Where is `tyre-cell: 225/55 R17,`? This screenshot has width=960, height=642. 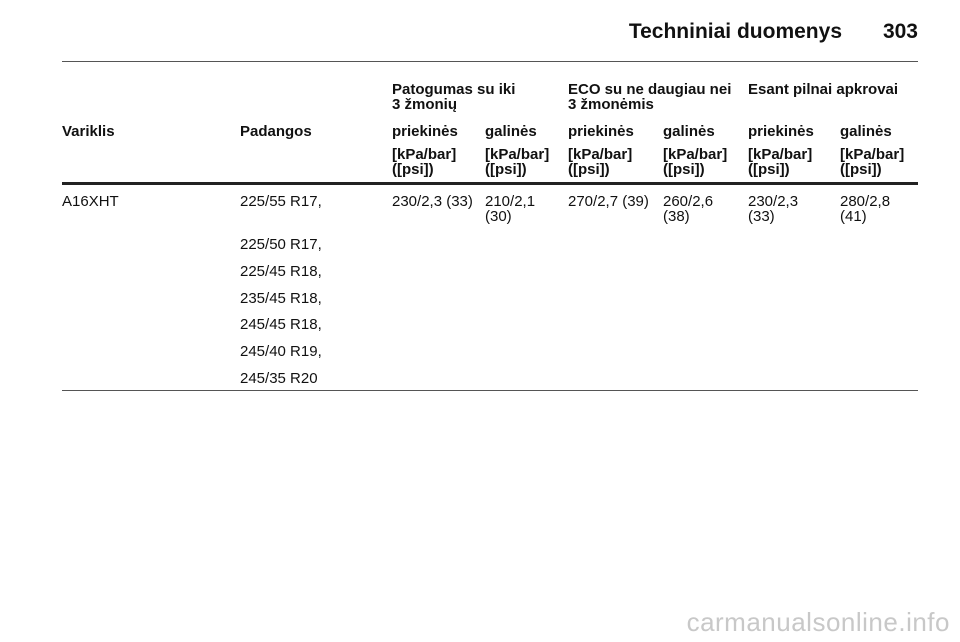
tyre-cell: 225/55 R17, is located at coordinates (281, 201).